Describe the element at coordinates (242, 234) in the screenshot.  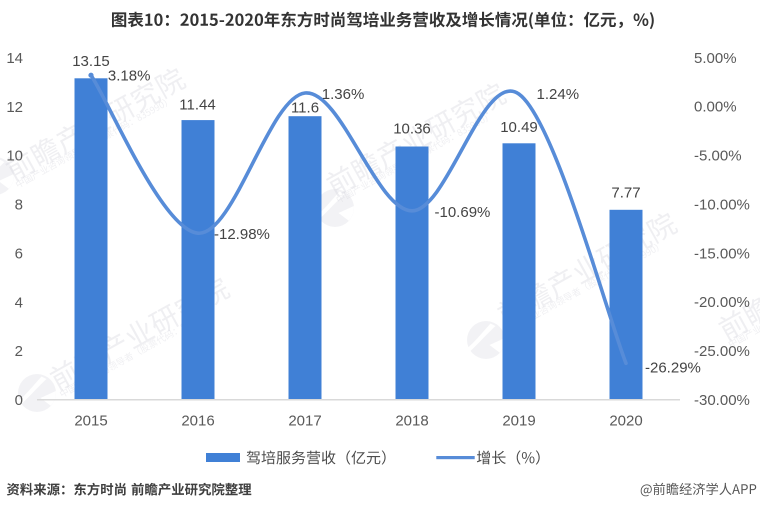
I see `svg-text: -12.98%` at that location.